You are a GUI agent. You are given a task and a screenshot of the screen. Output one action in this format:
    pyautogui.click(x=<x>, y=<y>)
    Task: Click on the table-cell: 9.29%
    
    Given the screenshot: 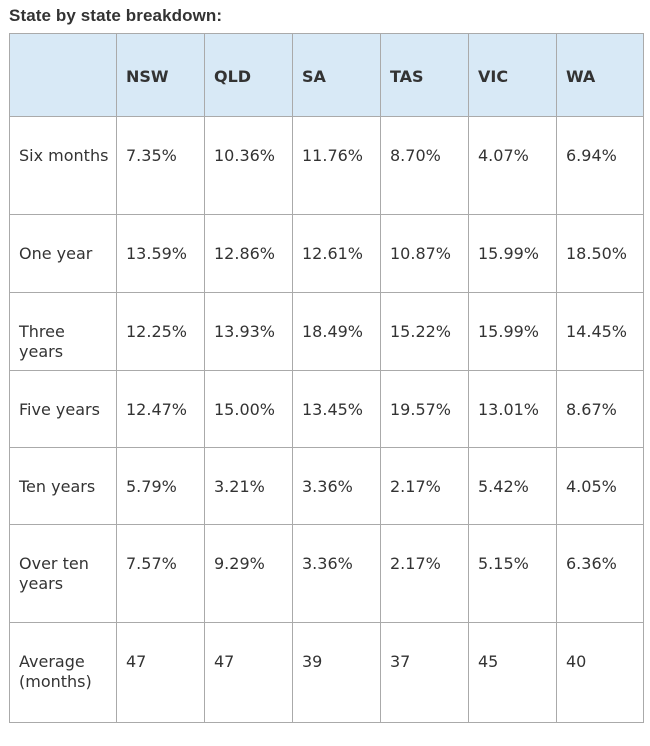 What is the action you would take?
    pyautogui.click(x=248, y=573)
    